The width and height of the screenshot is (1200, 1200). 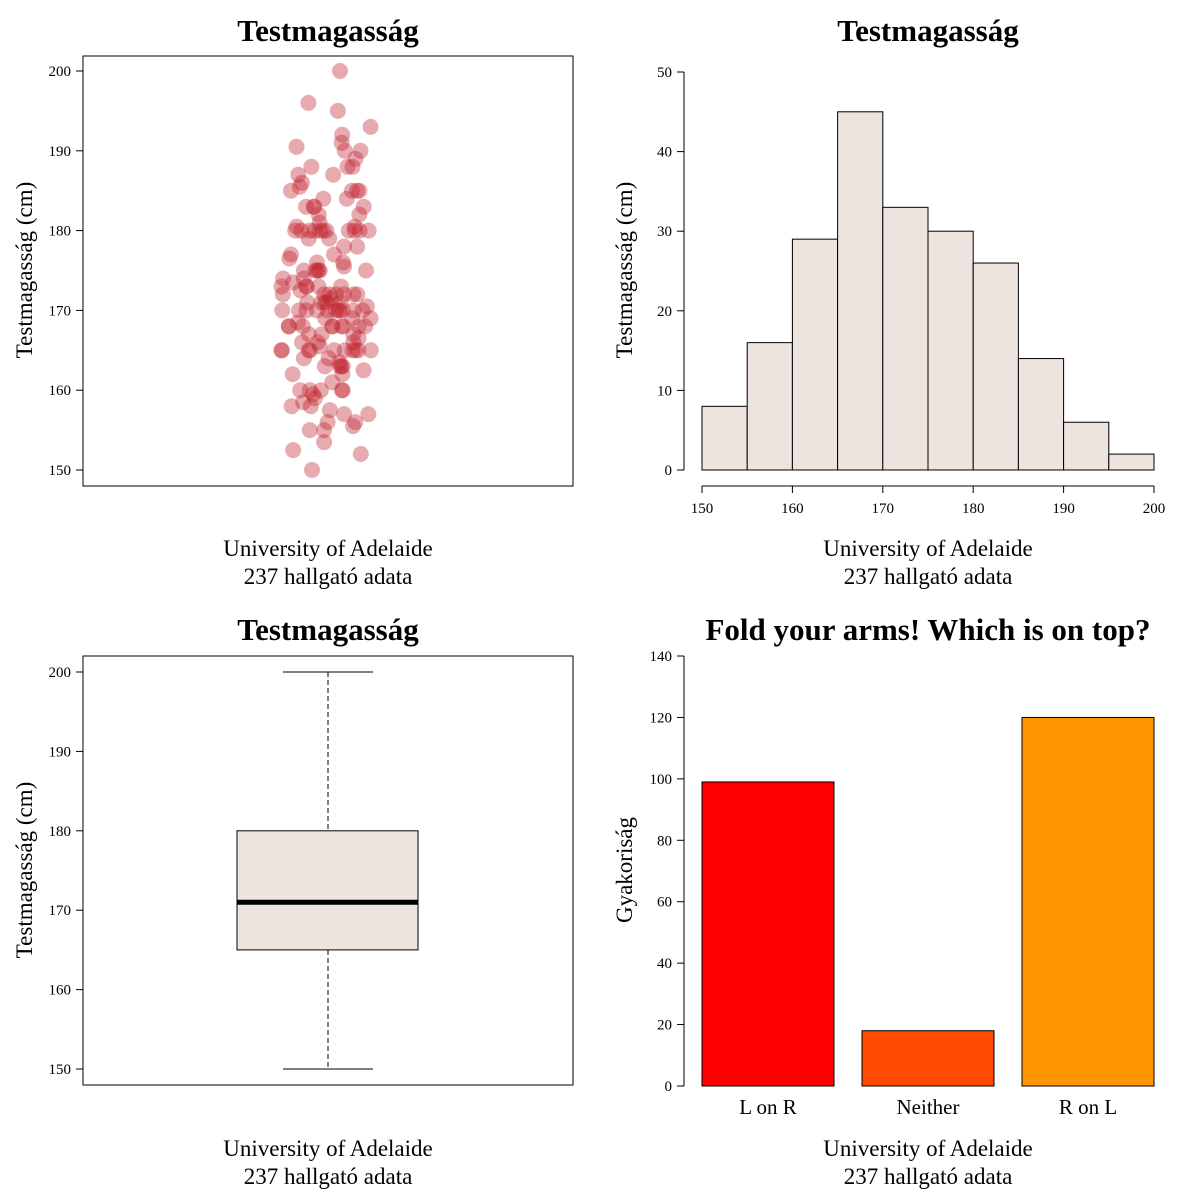 I want to click on histogram-y-tick-label: 20, so click(x=664, y=312).